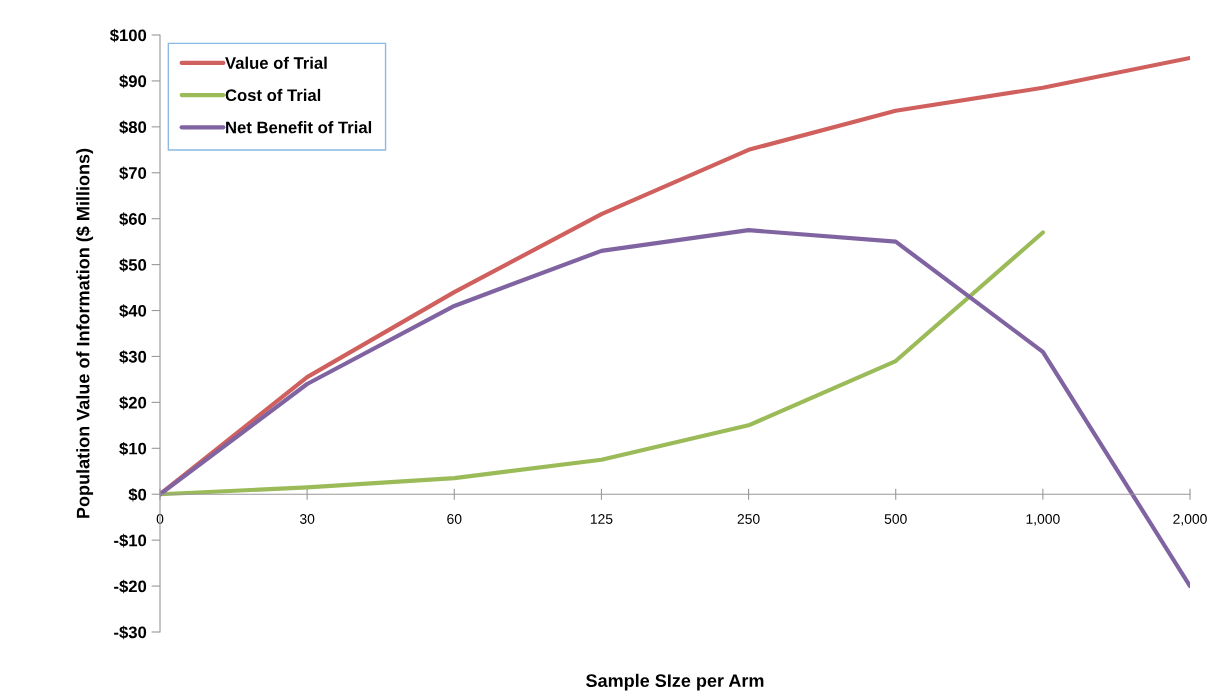 The height and width of the screenshot is (696, 1231). Describe the element at coordinates (895, 519) in the screenshot. I see `x-tick-label: 500` at that location.